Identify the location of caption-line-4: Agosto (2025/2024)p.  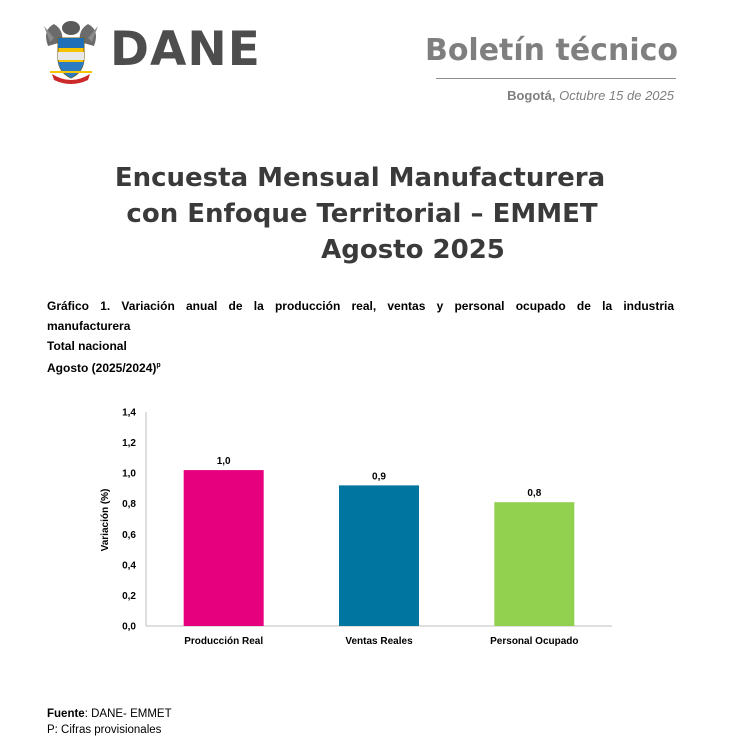
(360, 367).